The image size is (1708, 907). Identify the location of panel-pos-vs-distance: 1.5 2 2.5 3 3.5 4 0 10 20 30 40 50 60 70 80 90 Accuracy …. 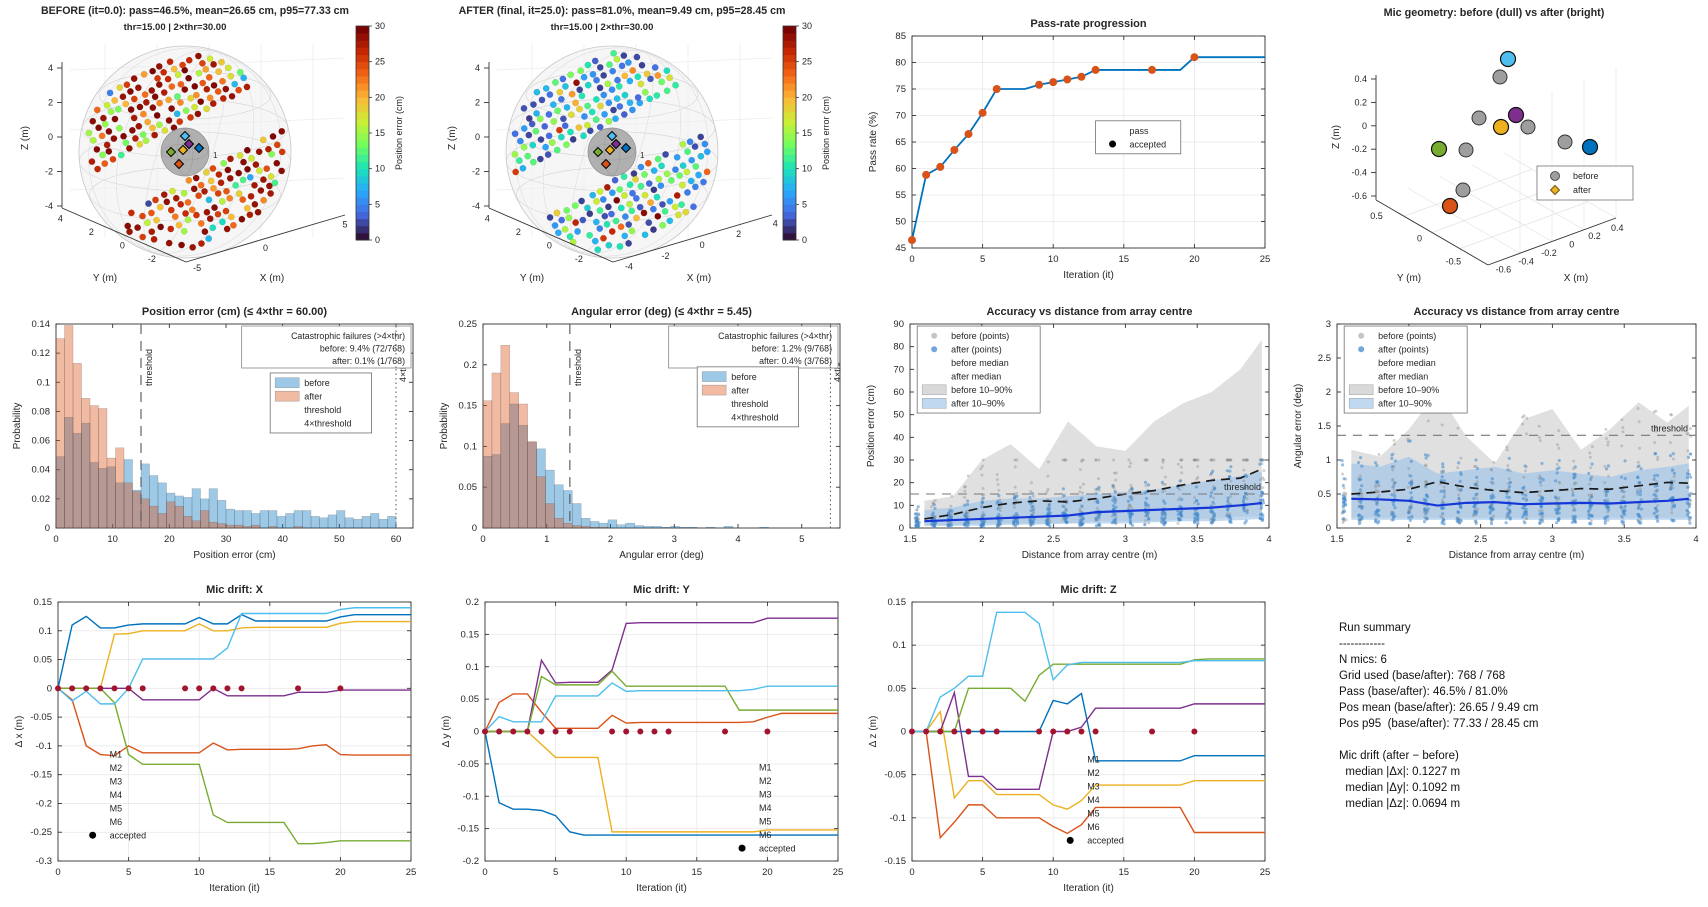
(1067, 433).